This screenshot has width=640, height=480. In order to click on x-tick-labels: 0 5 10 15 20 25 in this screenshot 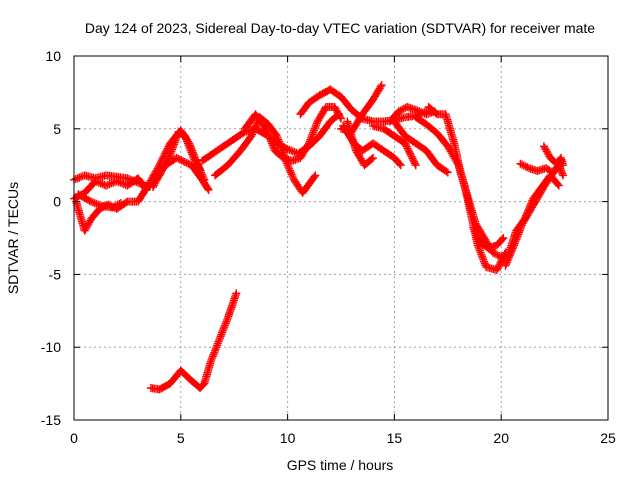, I will do `click(343, 438)`.